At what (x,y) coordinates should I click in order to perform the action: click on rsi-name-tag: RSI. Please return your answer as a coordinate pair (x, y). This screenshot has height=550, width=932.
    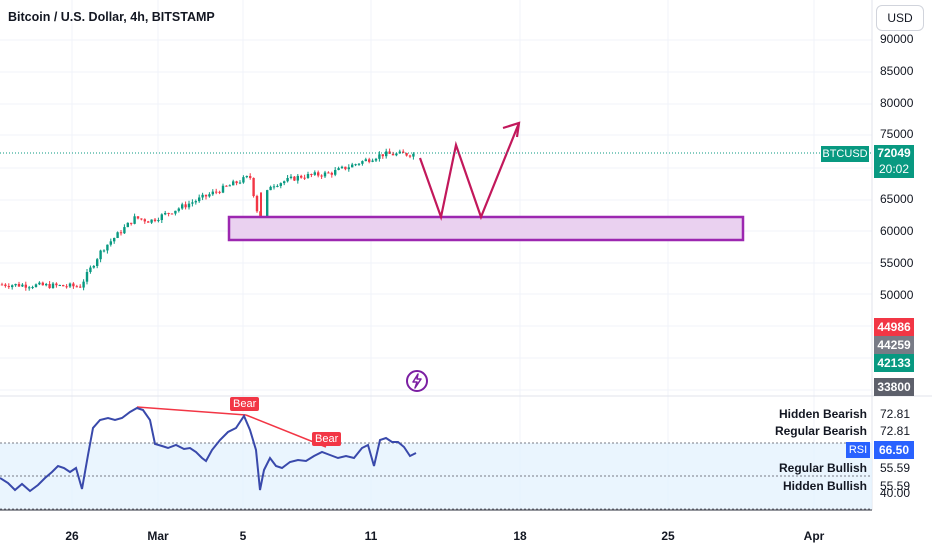
    Looking at the image, I should click on (858, 450).